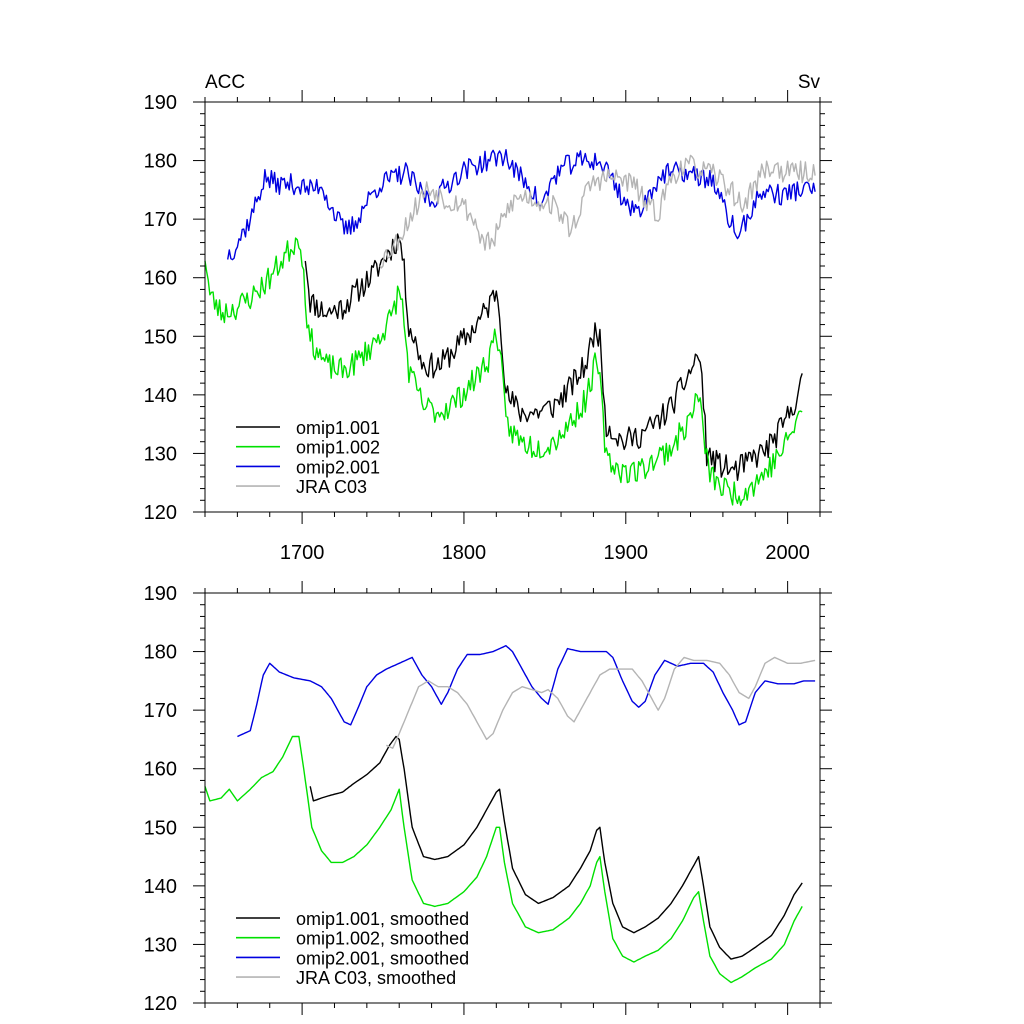 The width and height of the screenshot is (1024, 1024). Describe the element at coordinates (382, 919) in the screenshot. I see `panel1-legend-label-0: omip1.001, smoothed` at that location.